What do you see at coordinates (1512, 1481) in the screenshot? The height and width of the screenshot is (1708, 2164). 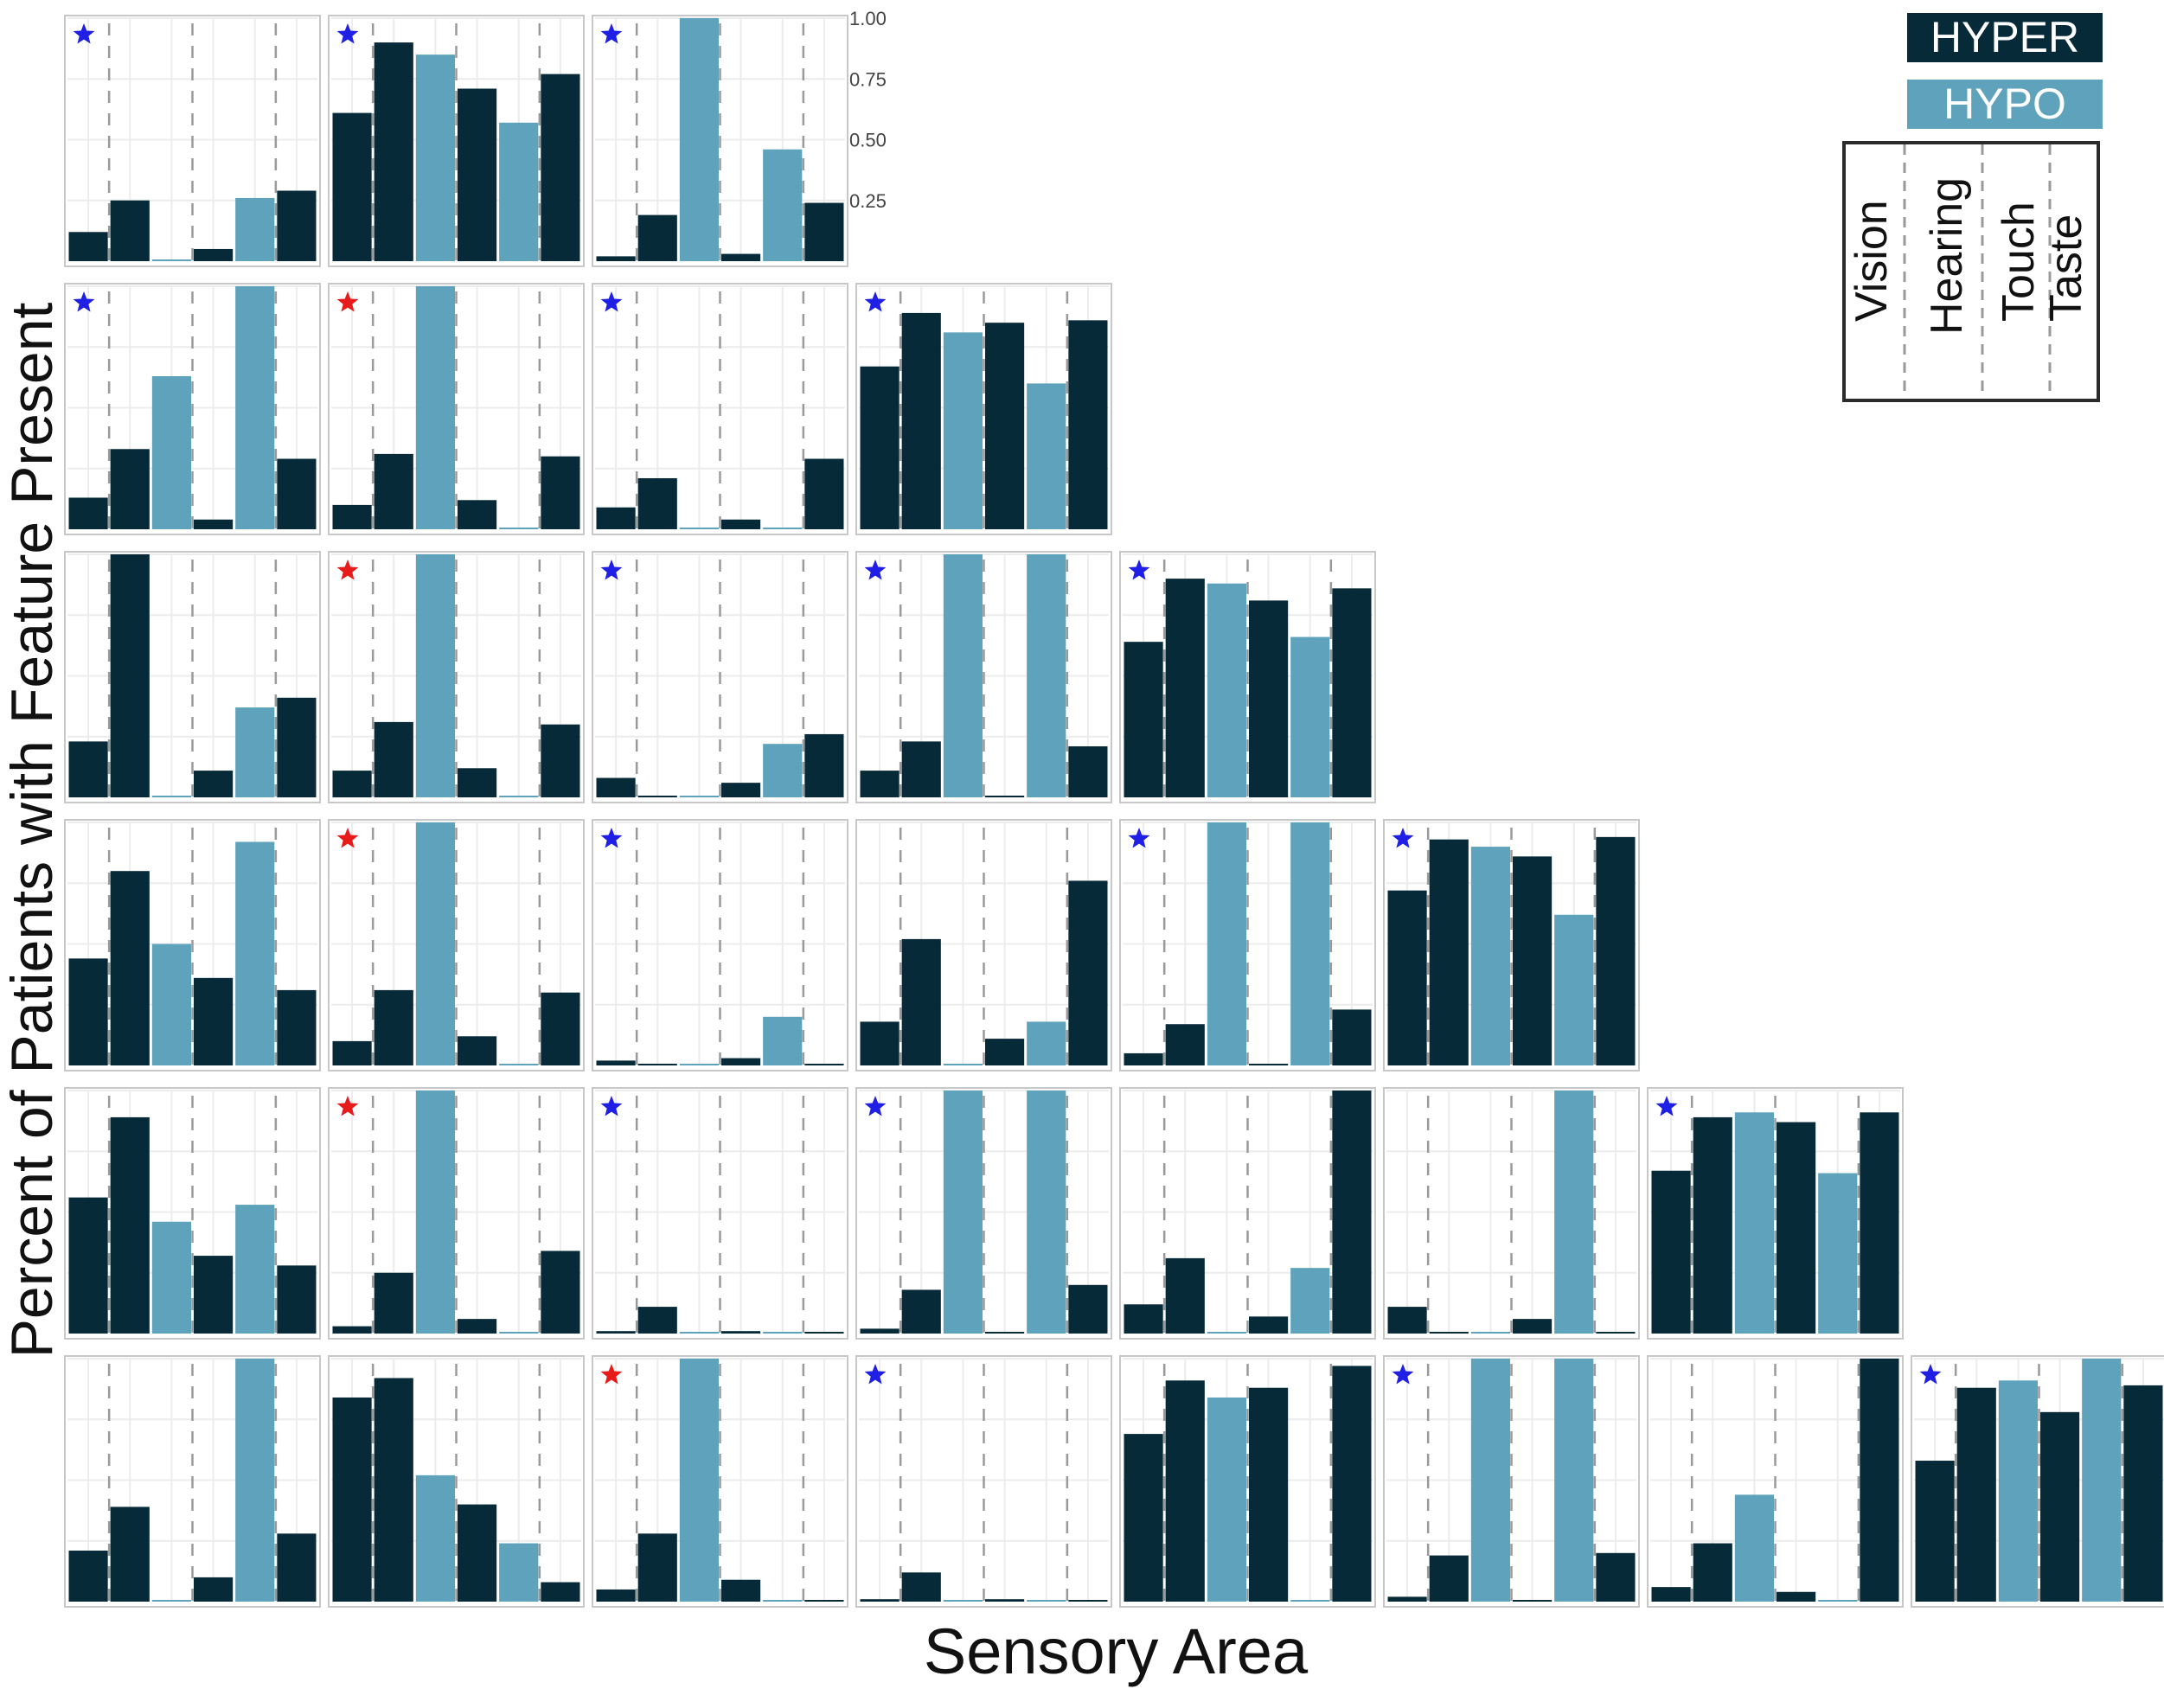 I see `panel-r6-c6` at bounding box center [1512, 1481].